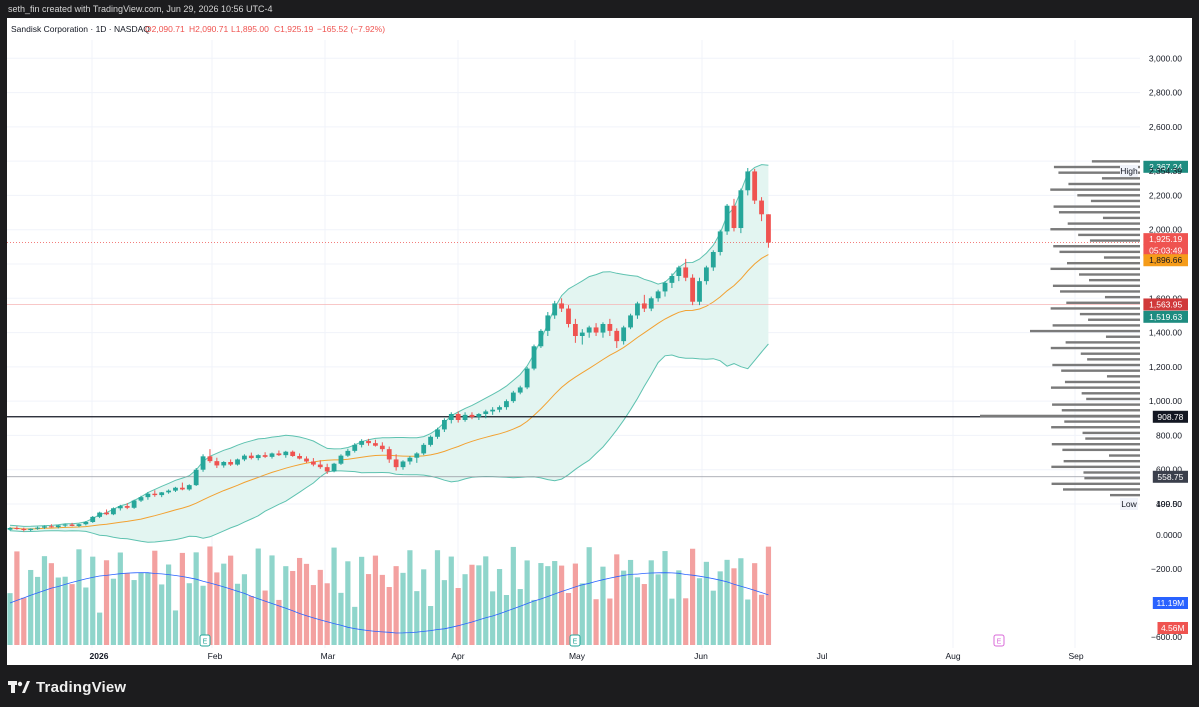  I want to click on volume-histogram, so click(389, 595).